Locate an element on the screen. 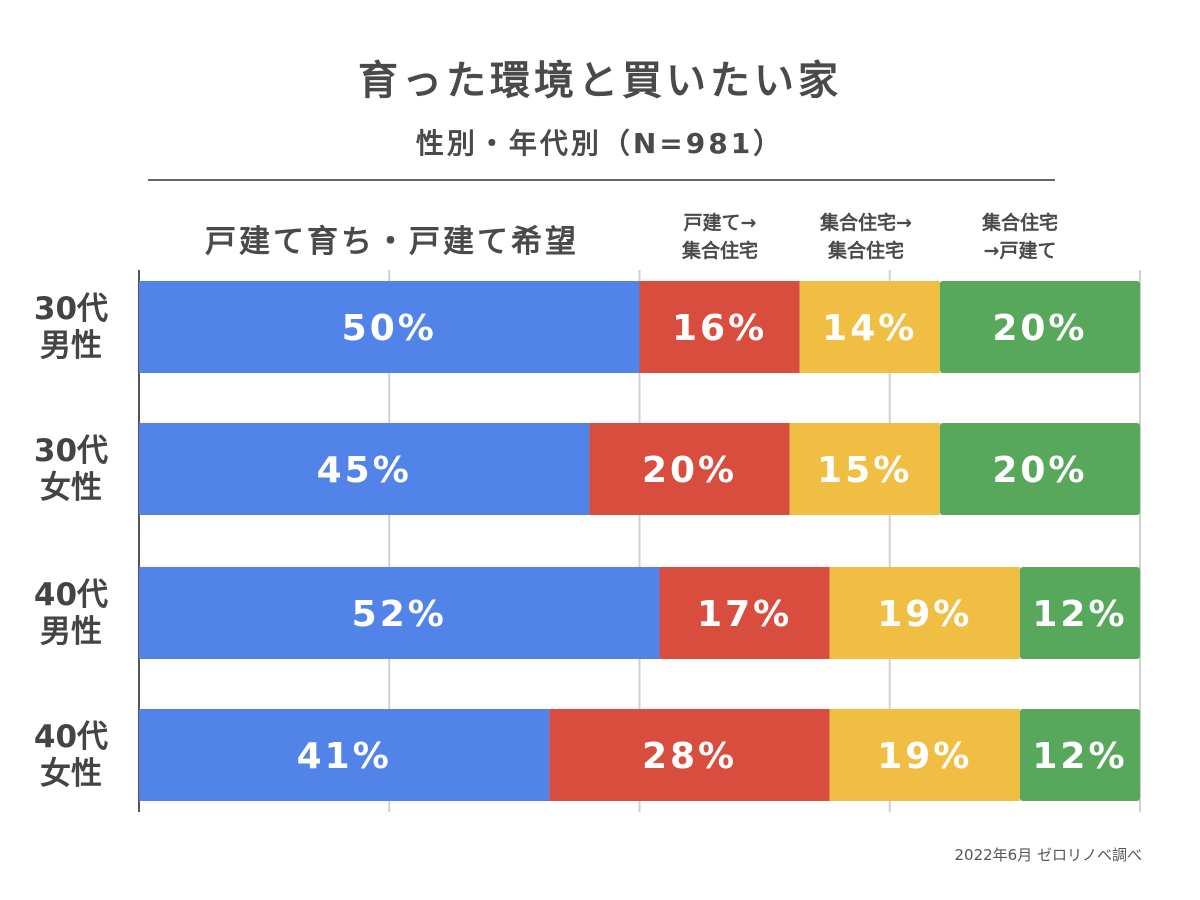 This screenshot has height=900, width=1200. legend-entry: 集合住宅→ is located at coordinates (865, 222).